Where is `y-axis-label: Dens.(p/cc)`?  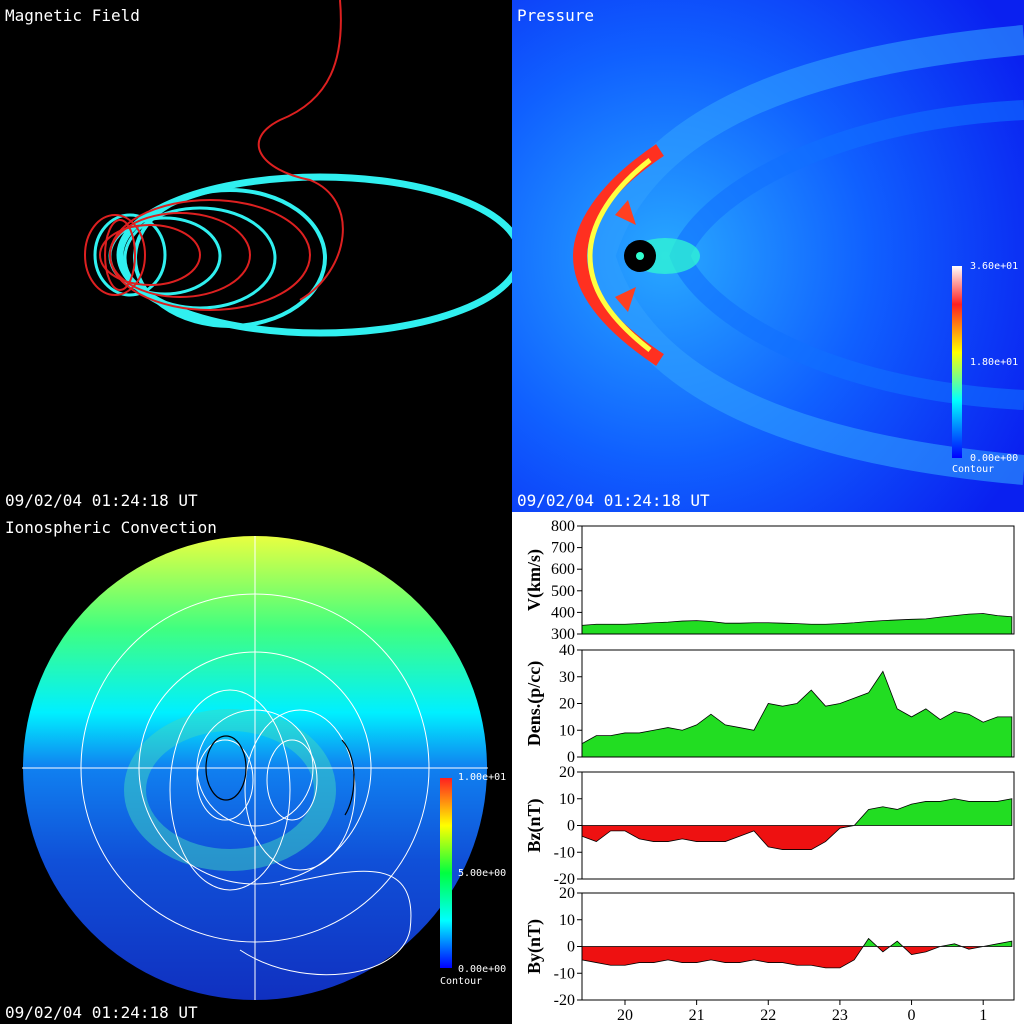 y-axis-label: Dens.(p/cc) is located at coordinates (534, 703).